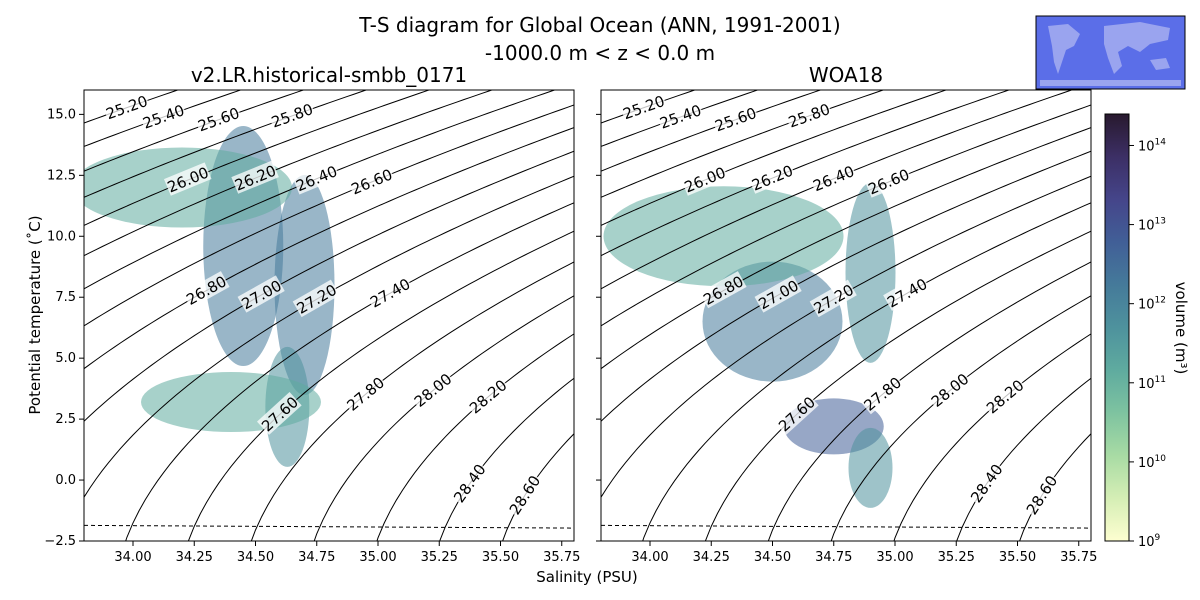 Image resolution: width=1200 pixels, height=600 pixels. I want to click on y-tick-label: 7.5, so click(65, 297).